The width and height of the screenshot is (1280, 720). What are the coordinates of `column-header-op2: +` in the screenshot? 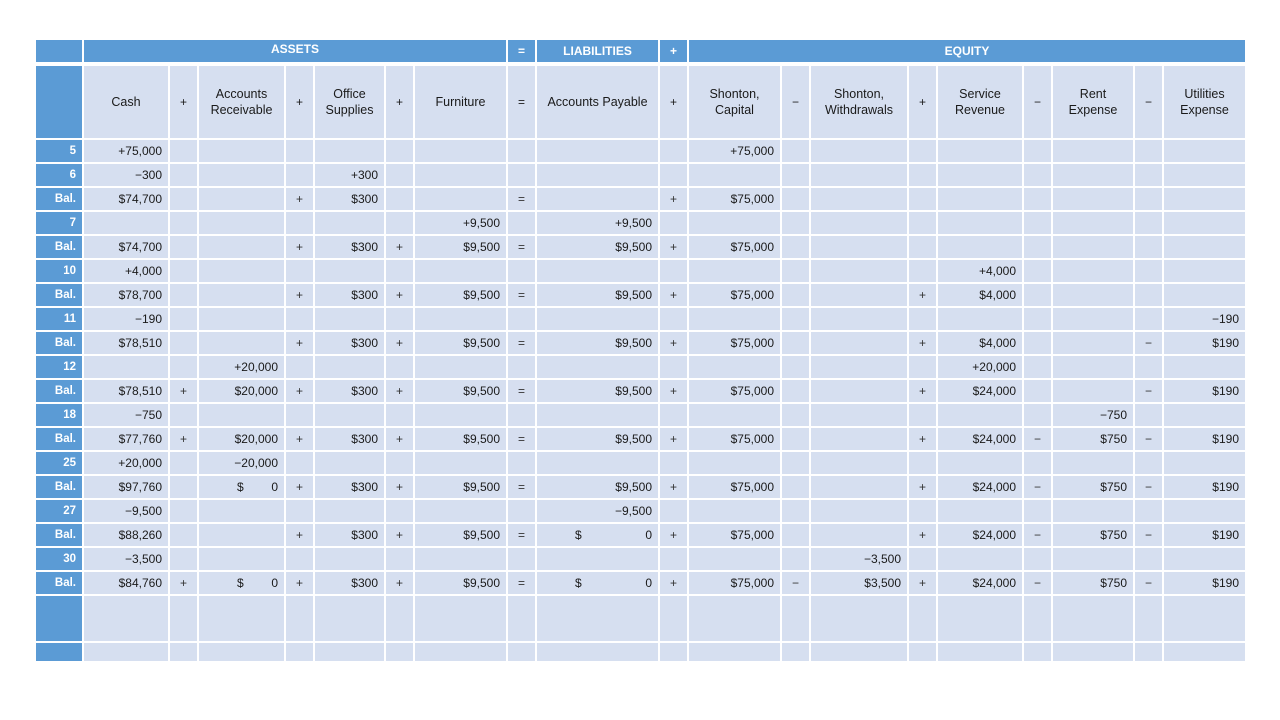 It's located at (299, 102).